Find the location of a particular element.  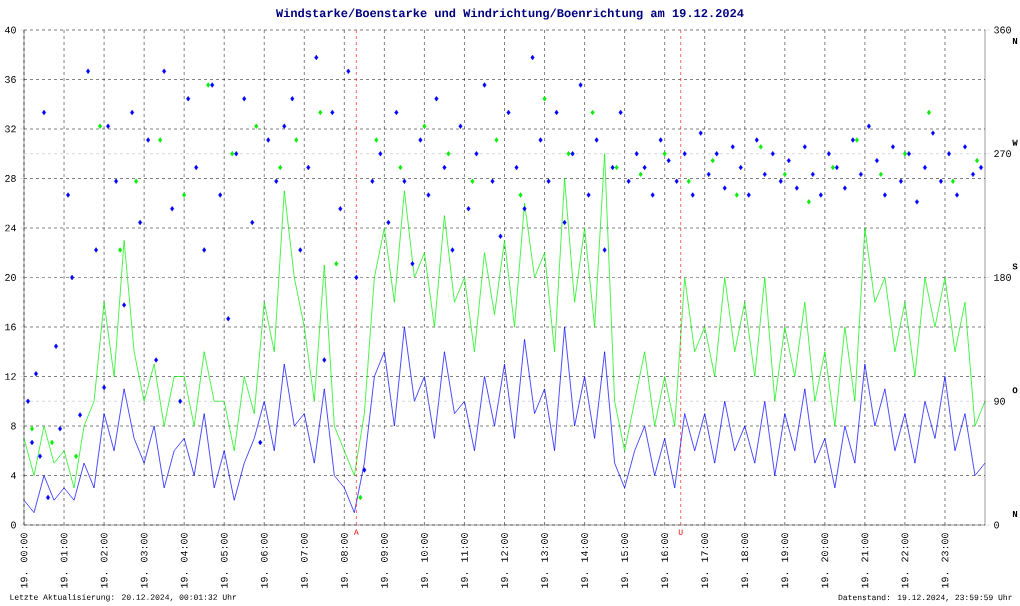

x-tick-label: 19. 14:00 is located at coordinates (584, 560).